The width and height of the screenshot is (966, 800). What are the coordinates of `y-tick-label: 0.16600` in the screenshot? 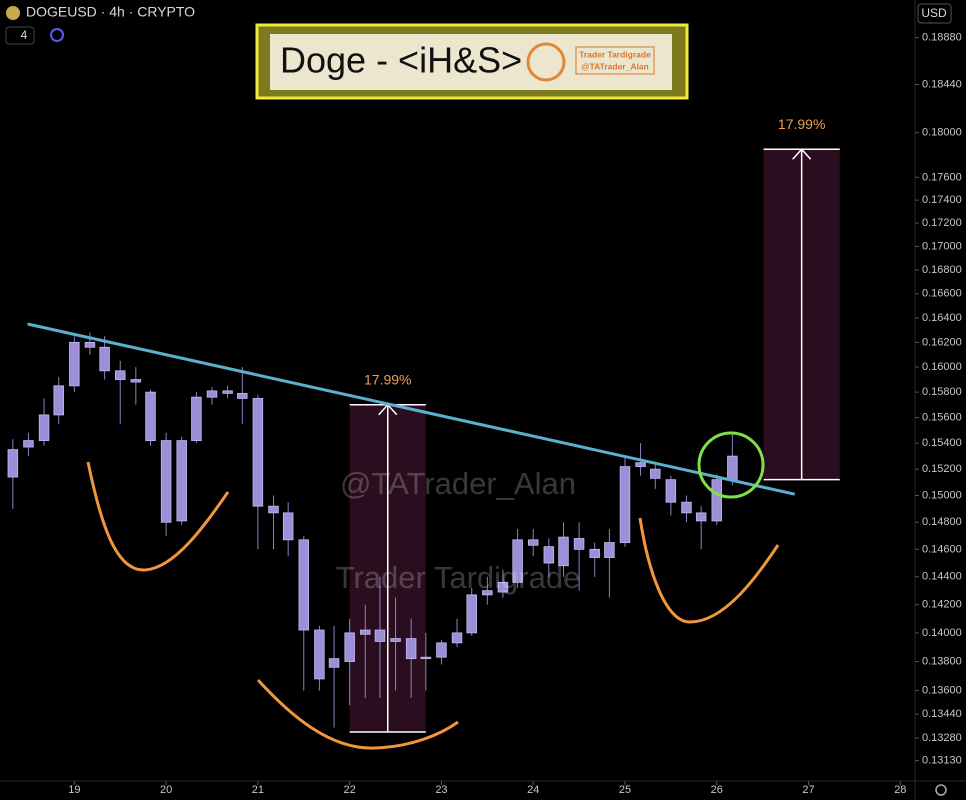 It's located at (942, 294).